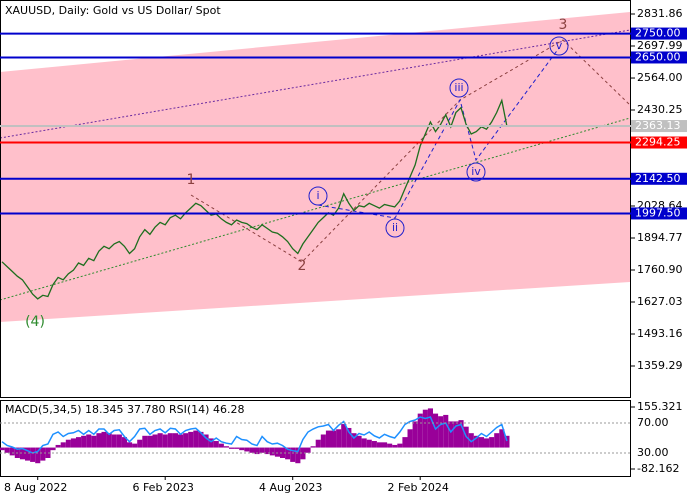 Image resolution: width=700 pixels, height=500 pixels. What do you see at coordinates (254, 435) in the screenshot?
I see `rsi-line` at bounding box center [254, 435].